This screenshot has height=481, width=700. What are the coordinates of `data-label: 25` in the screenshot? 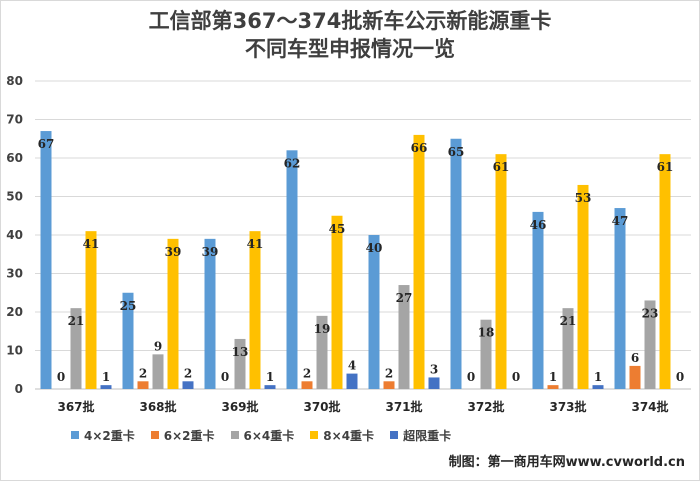 It's located at (128, 306).